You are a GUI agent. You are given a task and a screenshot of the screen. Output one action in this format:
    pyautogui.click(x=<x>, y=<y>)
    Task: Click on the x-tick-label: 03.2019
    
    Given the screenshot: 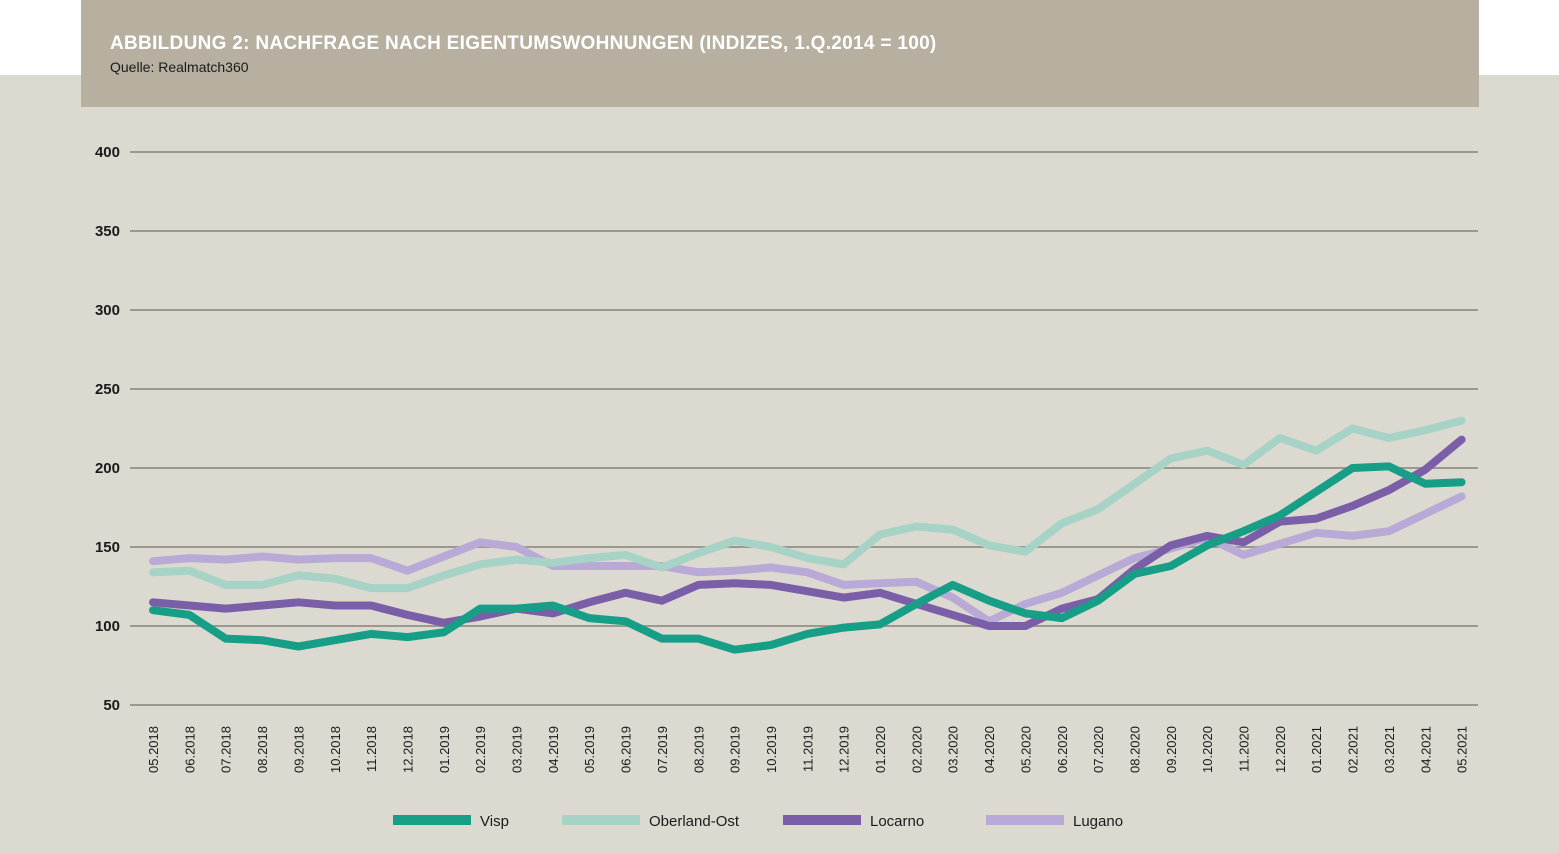 What is the action you would take?
    pyautogui.click(x=517, y=749)
    